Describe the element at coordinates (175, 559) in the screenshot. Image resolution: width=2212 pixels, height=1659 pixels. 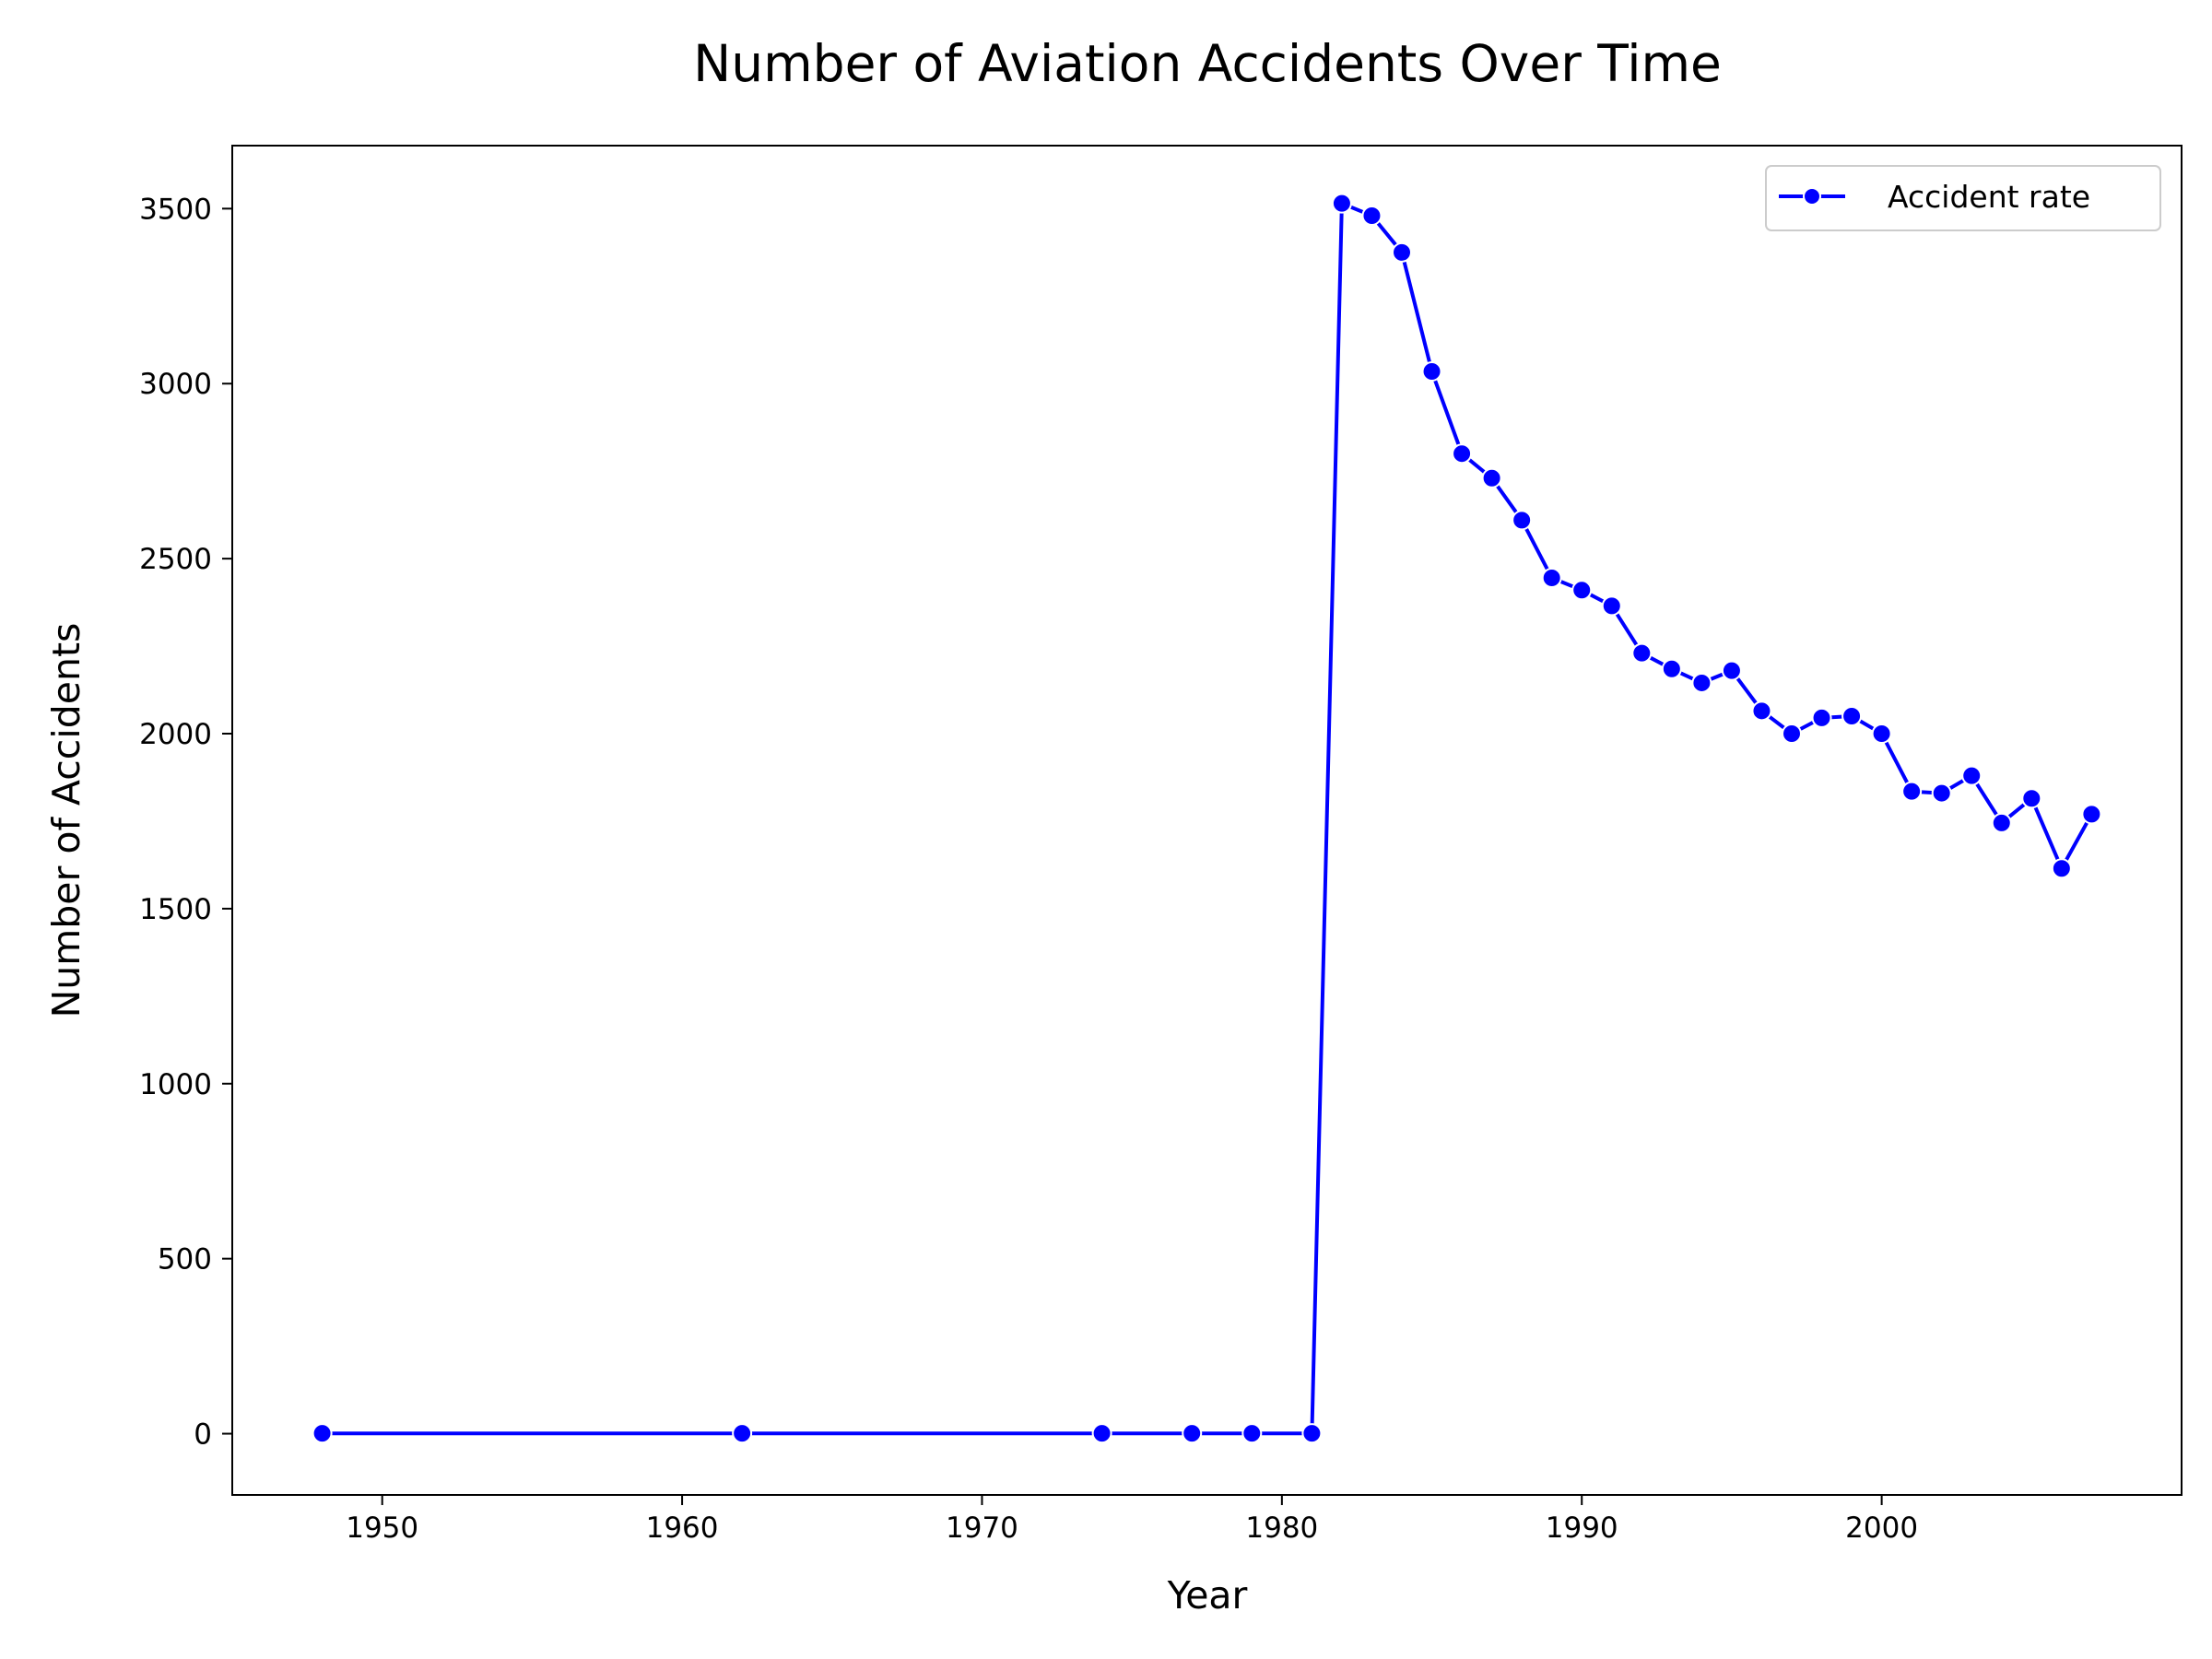
I see `y-tick-label: 2500` at that location.